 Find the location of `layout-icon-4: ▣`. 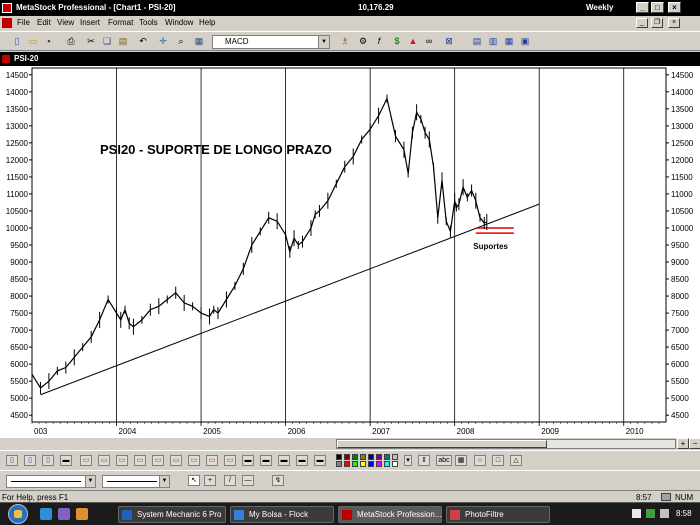

layout-icon-4: ▣ is located at coordinates (525, 41).